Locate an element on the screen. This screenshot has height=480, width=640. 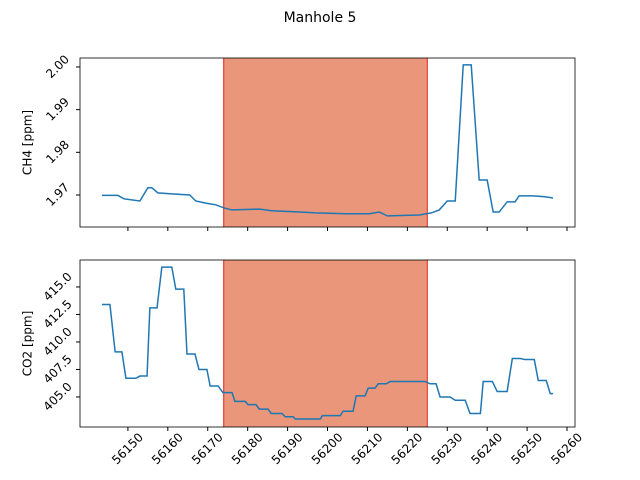
y-axis-label: CO2 [ppm] is located at coordinates (28, 344).